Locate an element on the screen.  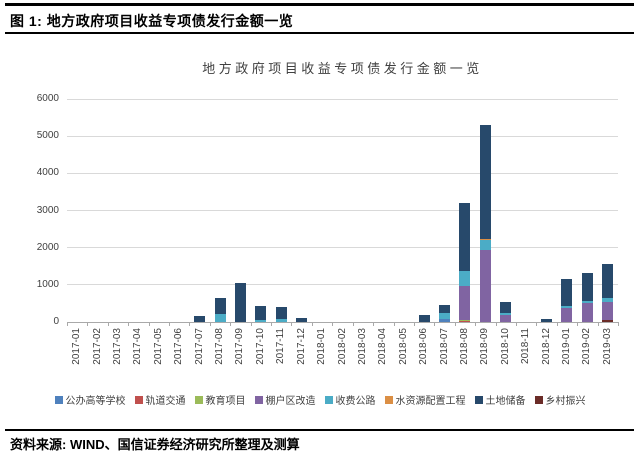
legend-item: 棚户区改造 is located at coordinates (285, 399).